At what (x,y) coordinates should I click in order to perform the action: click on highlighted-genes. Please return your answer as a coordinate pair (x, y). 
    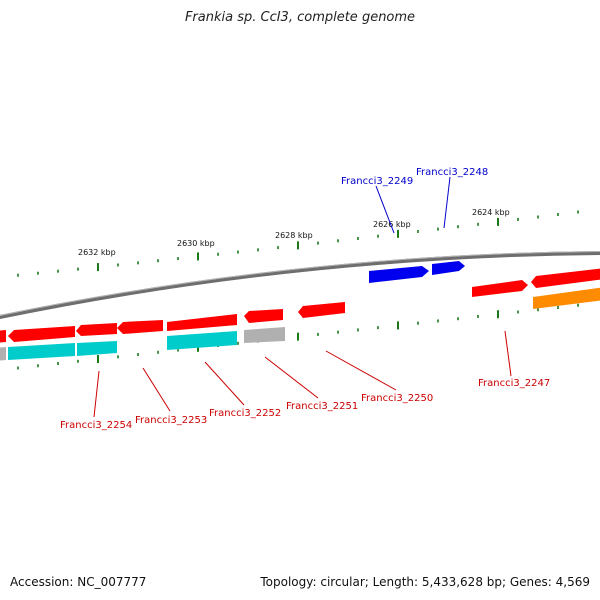
    Looking at the image, I should click on (417, 272).